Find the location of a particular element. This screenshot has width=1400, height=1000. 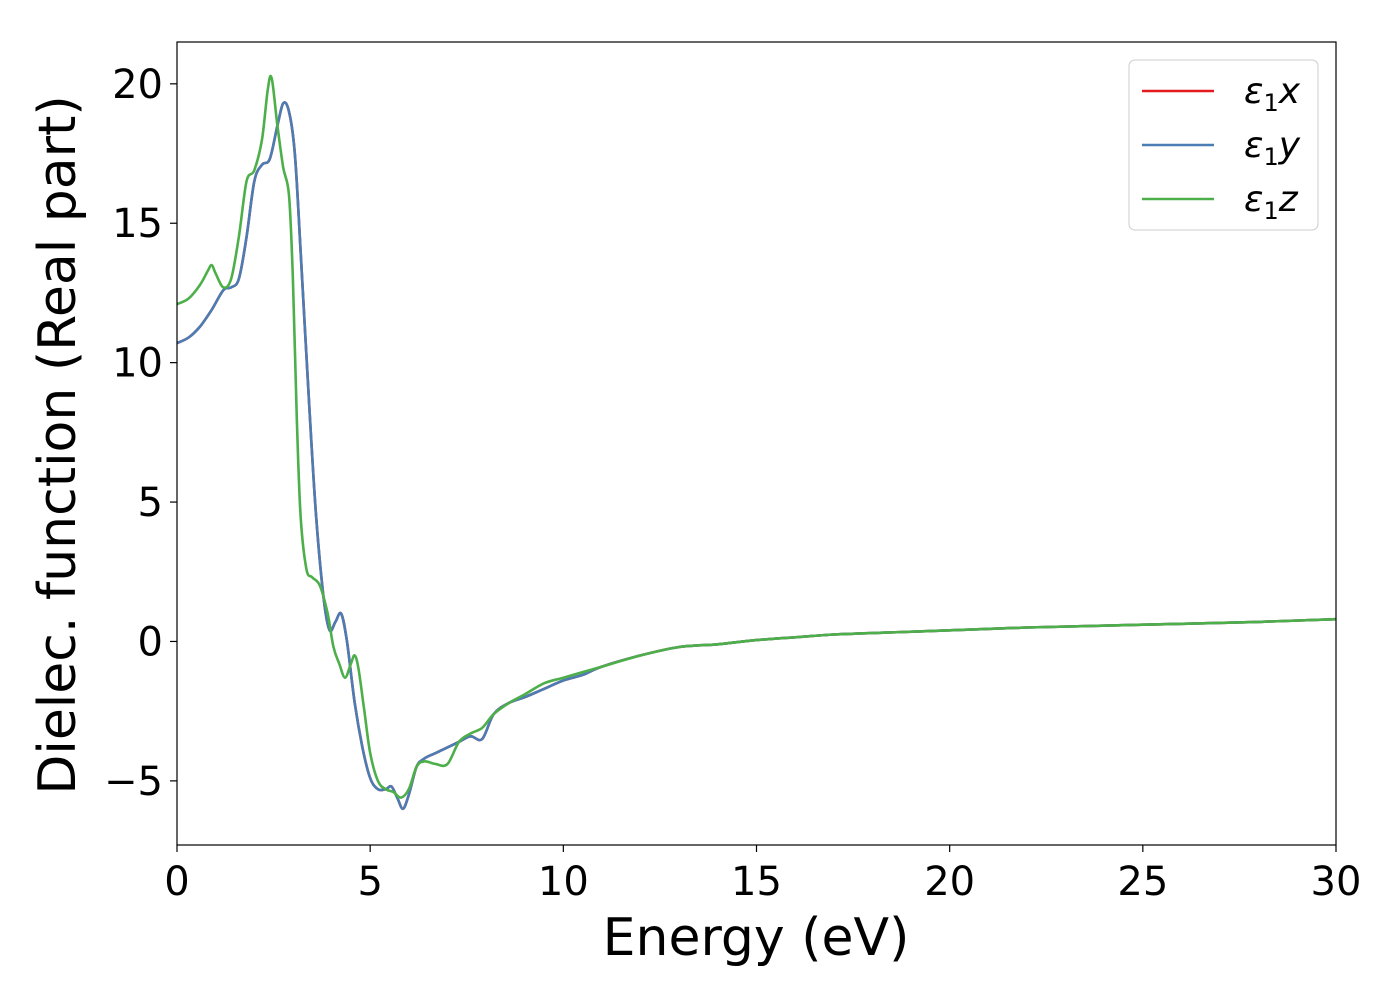

y-axis-title: Dielec. function (Real part) is located at coordinates (58, 444).